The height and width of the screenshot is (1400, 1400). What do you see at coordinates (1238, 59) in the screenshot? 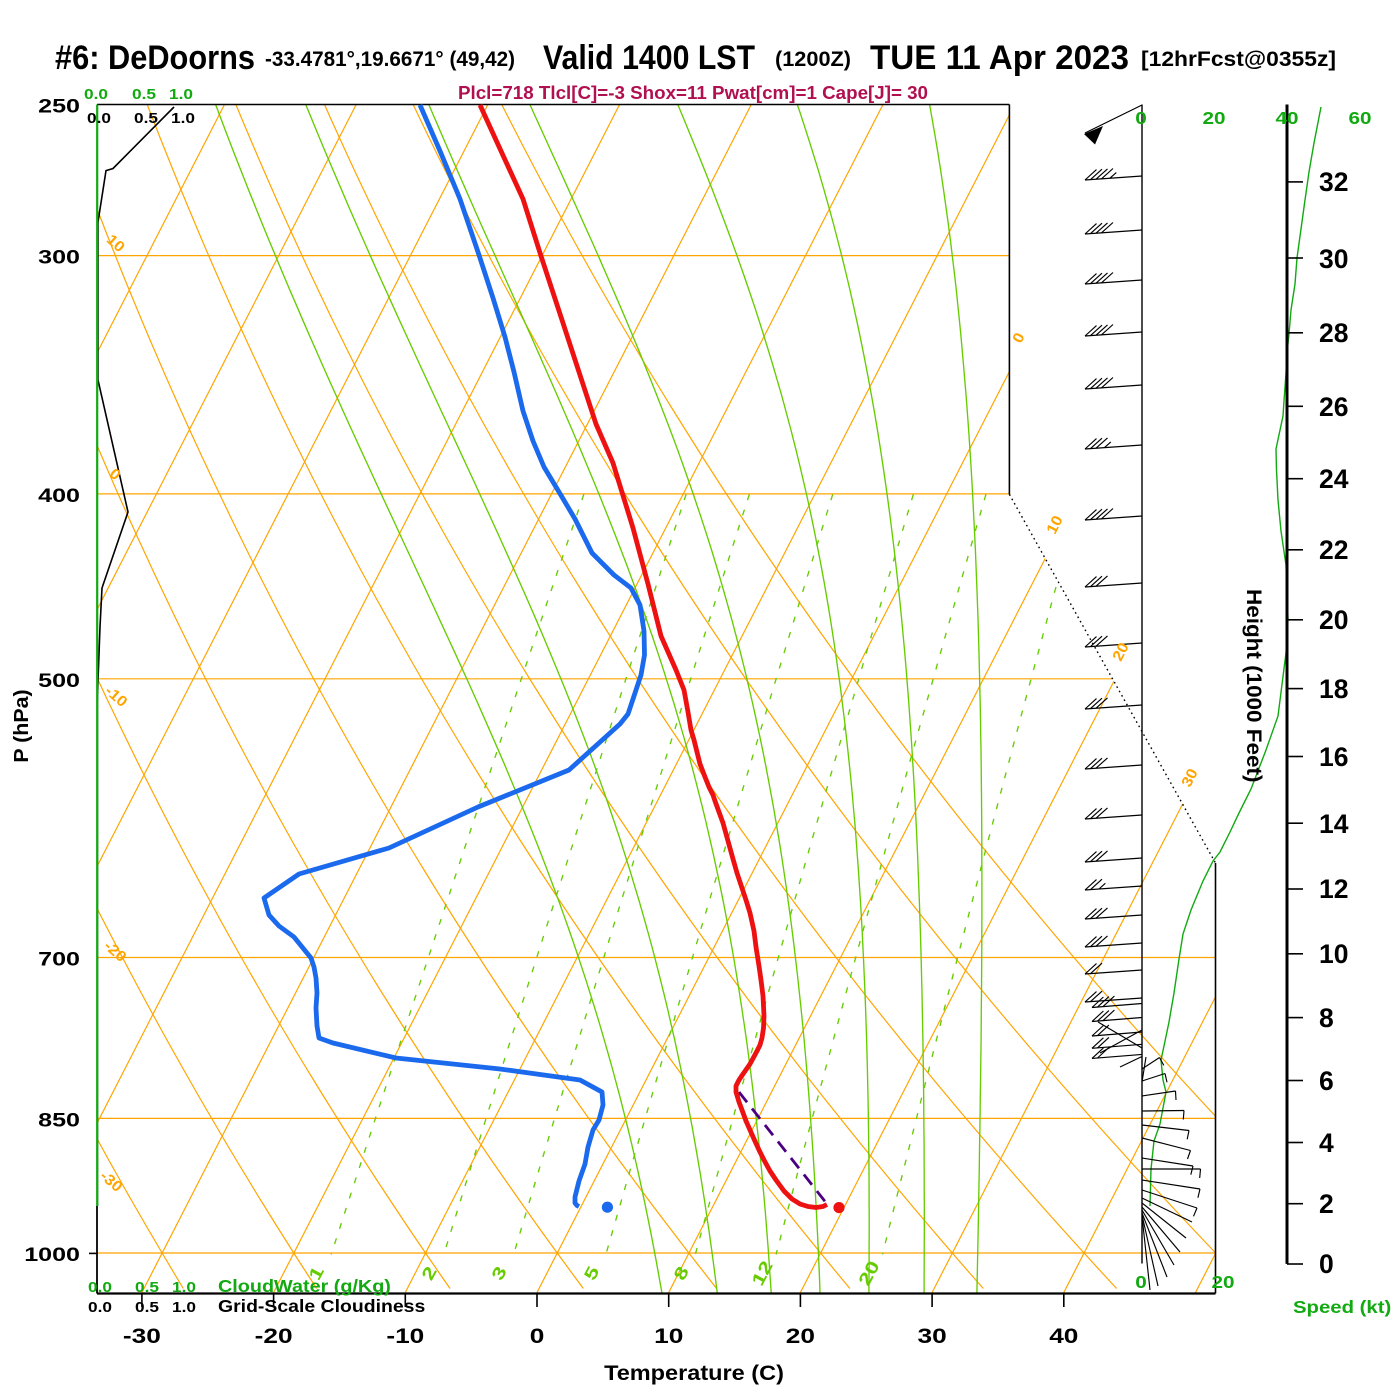
I see `svg-text: [12hrFcst@0355z]` at bounding box center [1238, 59].